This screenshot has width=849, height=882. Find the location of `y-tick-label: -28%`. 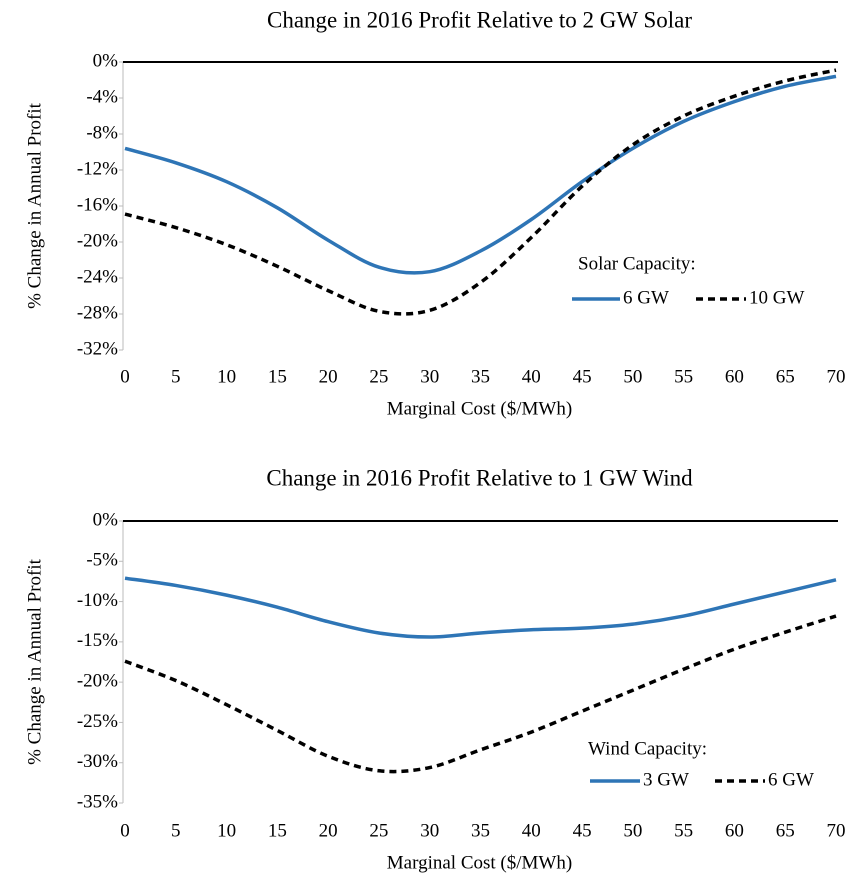

y-tick-label: -28% is located at coordinates (97, 312).